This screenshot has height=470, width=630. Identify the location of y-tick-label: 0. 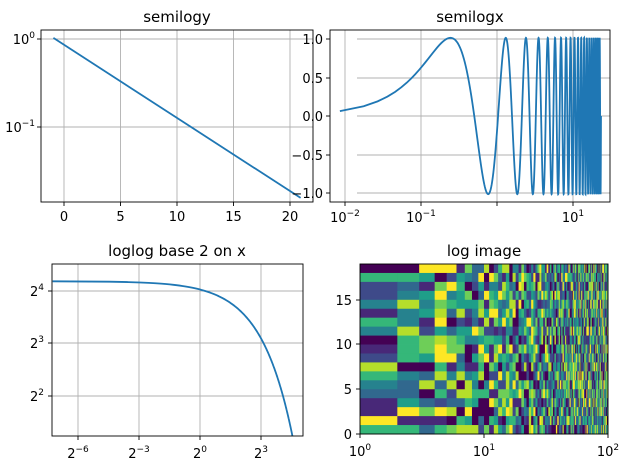
(348, 435).